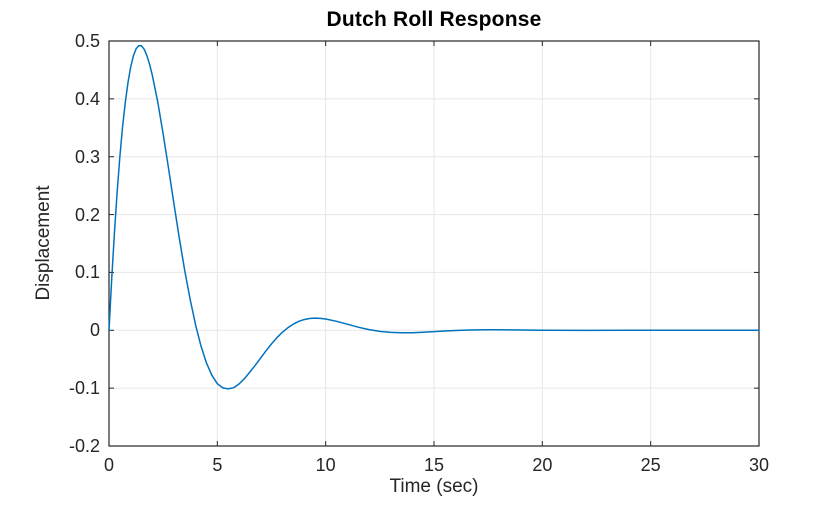  What do you see at coordinates (87, 156) in the screenshot?
I see `y-tick-label: 0.3` at bounding box center [87, 156].